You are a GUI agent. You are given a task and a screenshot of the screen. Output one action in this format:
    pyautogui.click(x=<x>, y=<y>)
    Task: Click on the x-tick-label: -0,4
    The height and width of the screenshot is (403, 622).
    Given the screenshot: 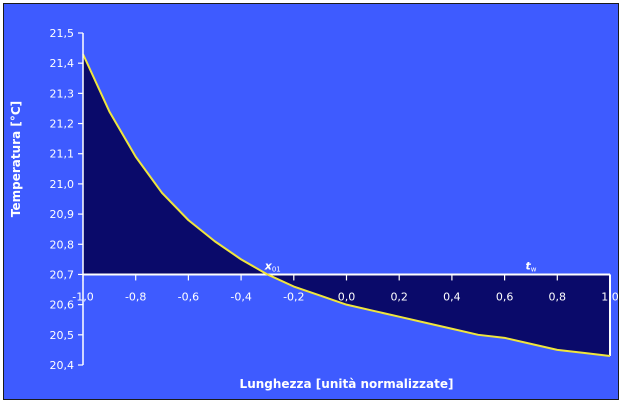 What is the action you would take?
    pyautogui.click(x=240, y=296)
    